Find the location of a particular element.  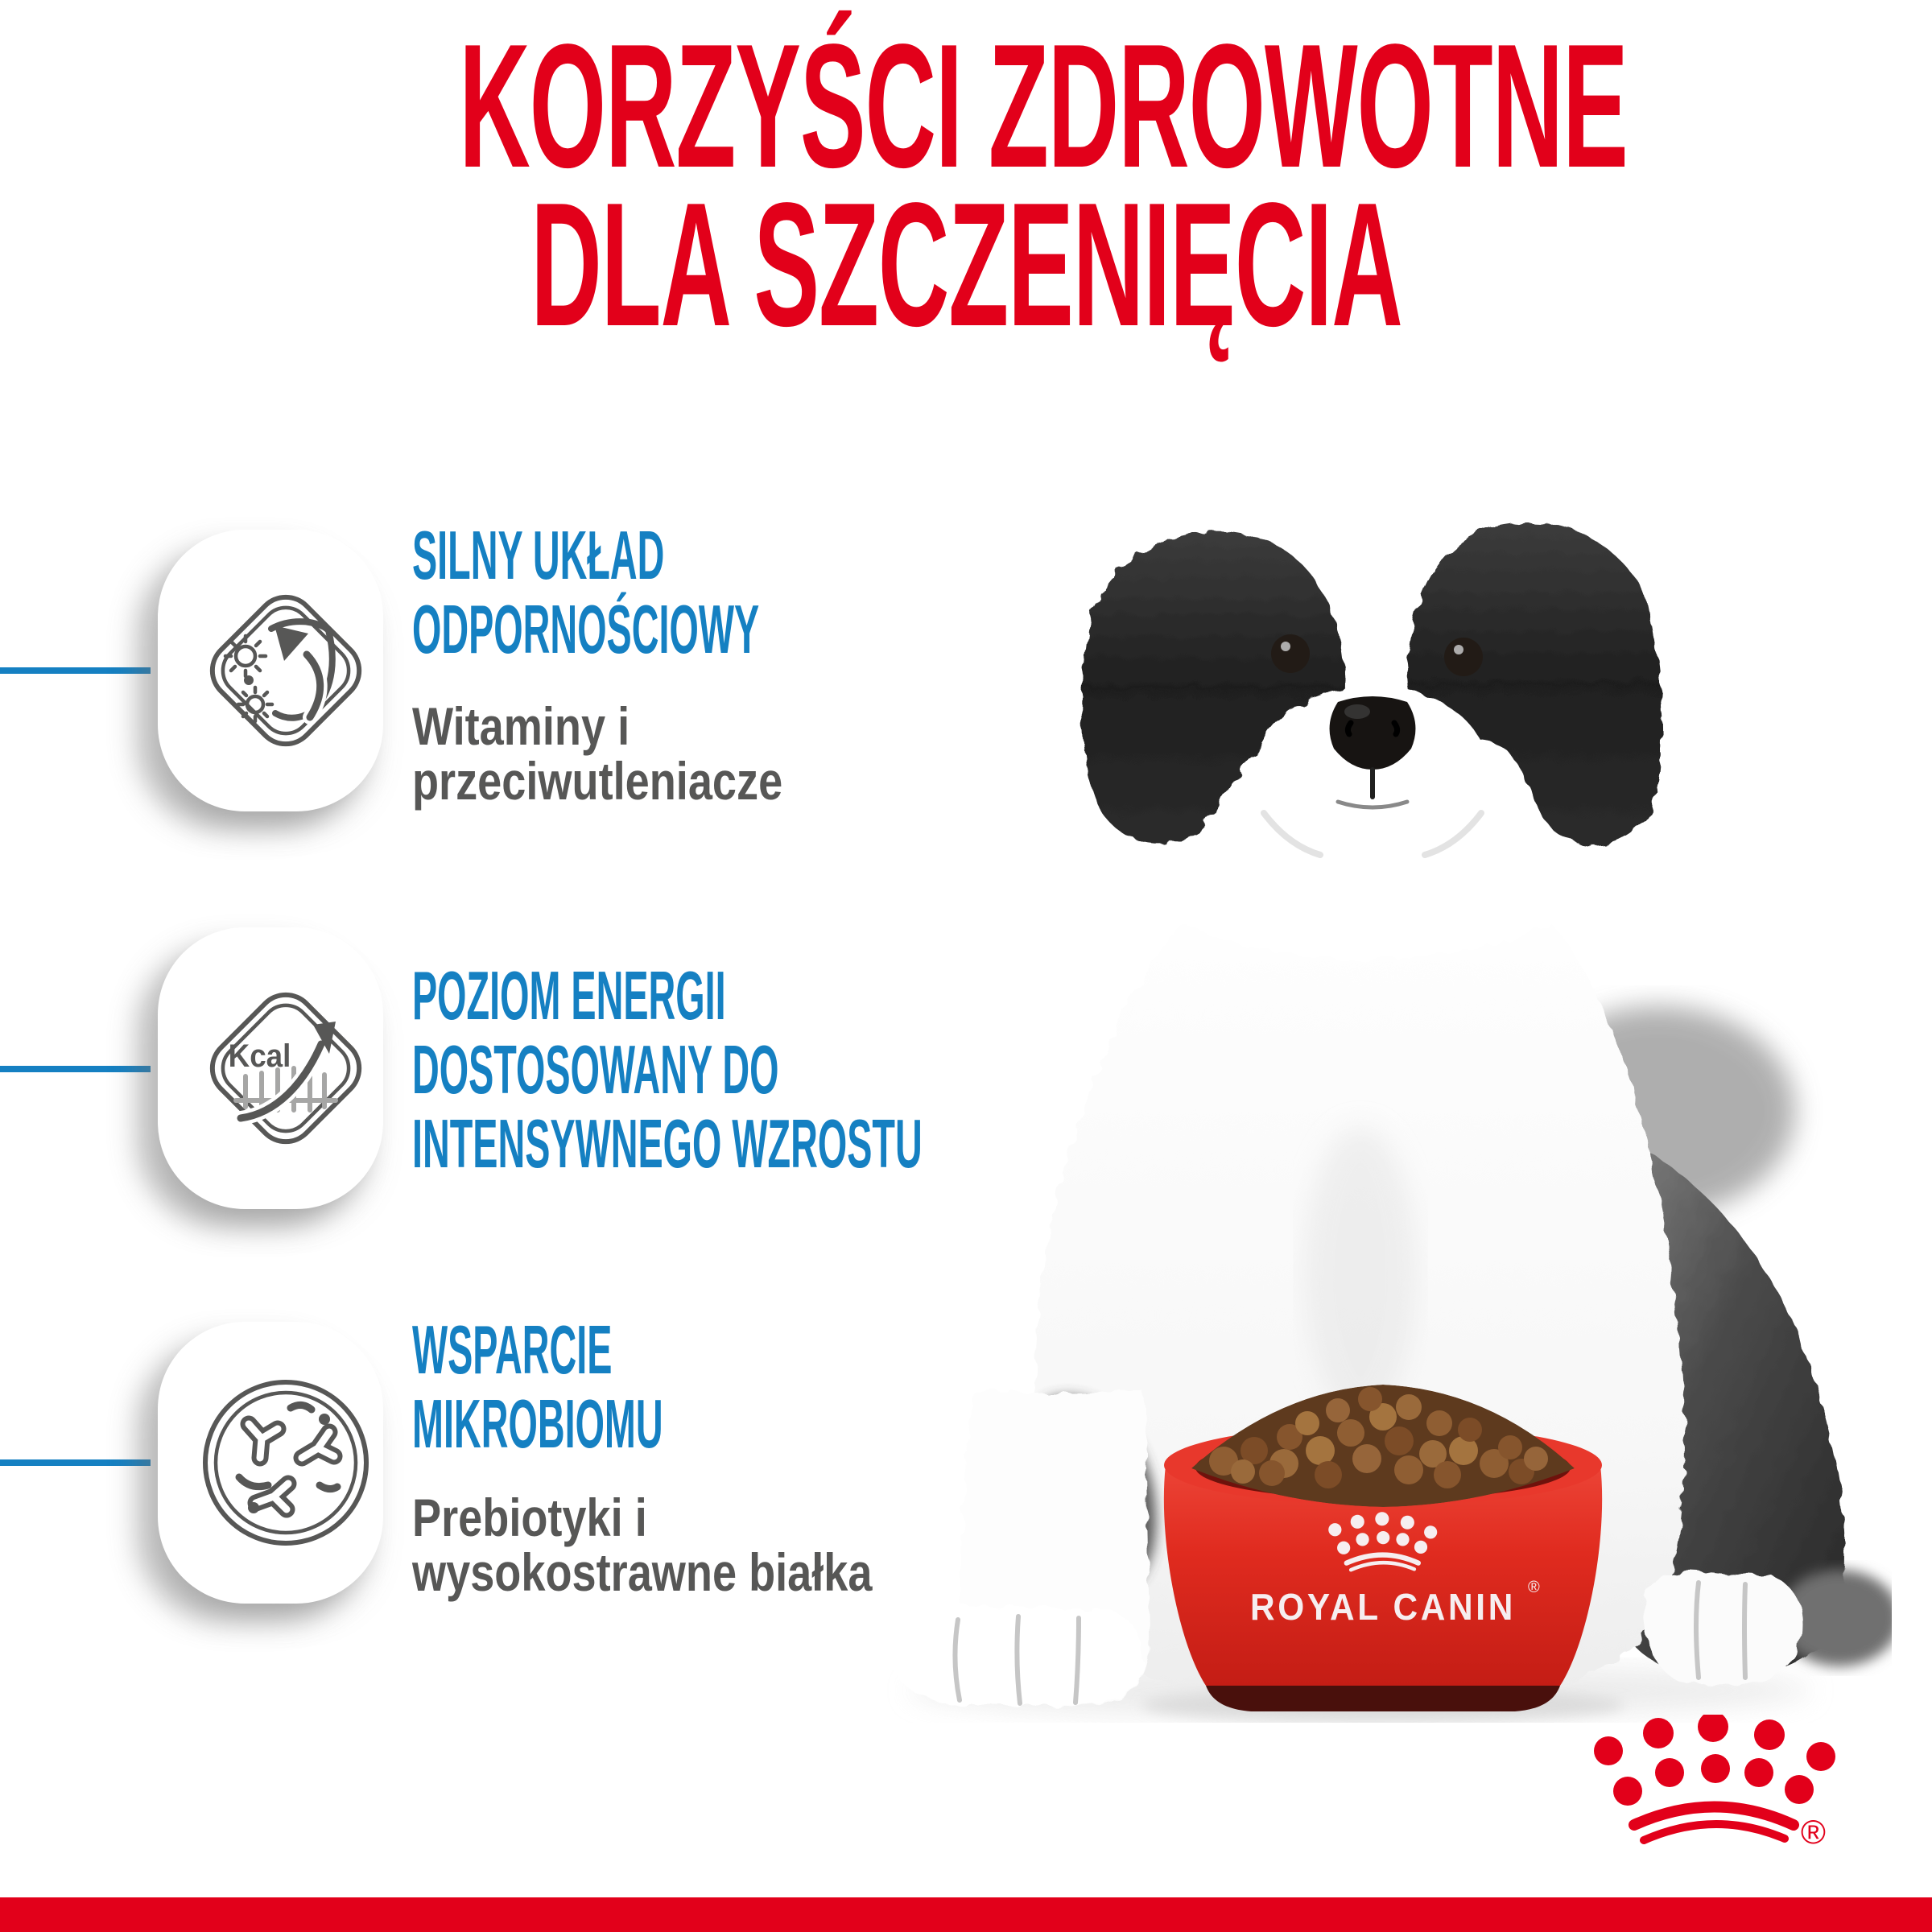

benefit-3-icon-card is located at coordinates (270, 1463).